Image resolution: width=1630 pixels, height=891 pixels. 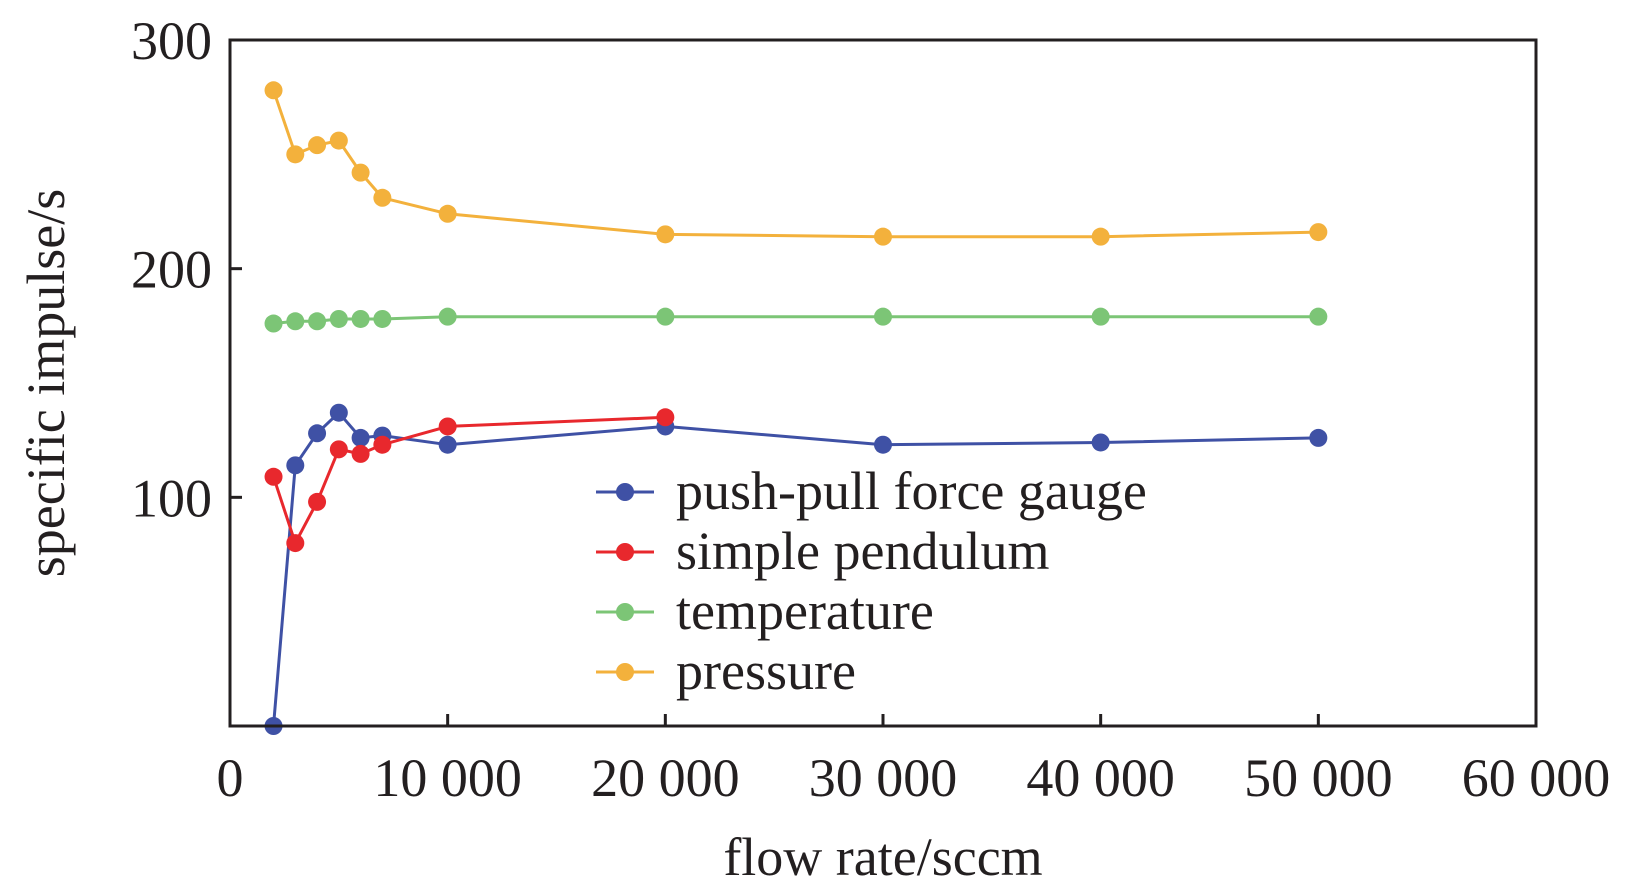 I want to click on y-tick-label: 300, so click(x=171, y=41).